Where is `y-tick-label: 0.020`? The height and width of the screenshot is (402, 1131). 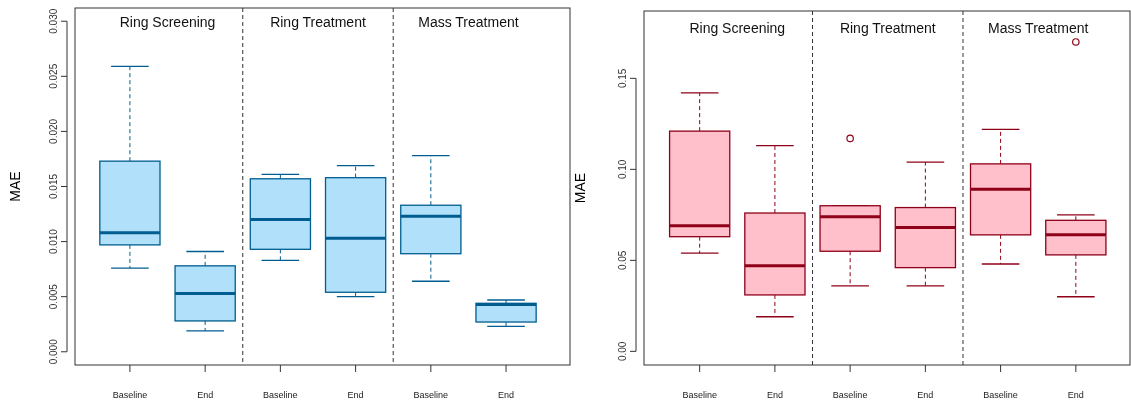
y-tick-label: 0.020 is located at coordinates (53, 131).